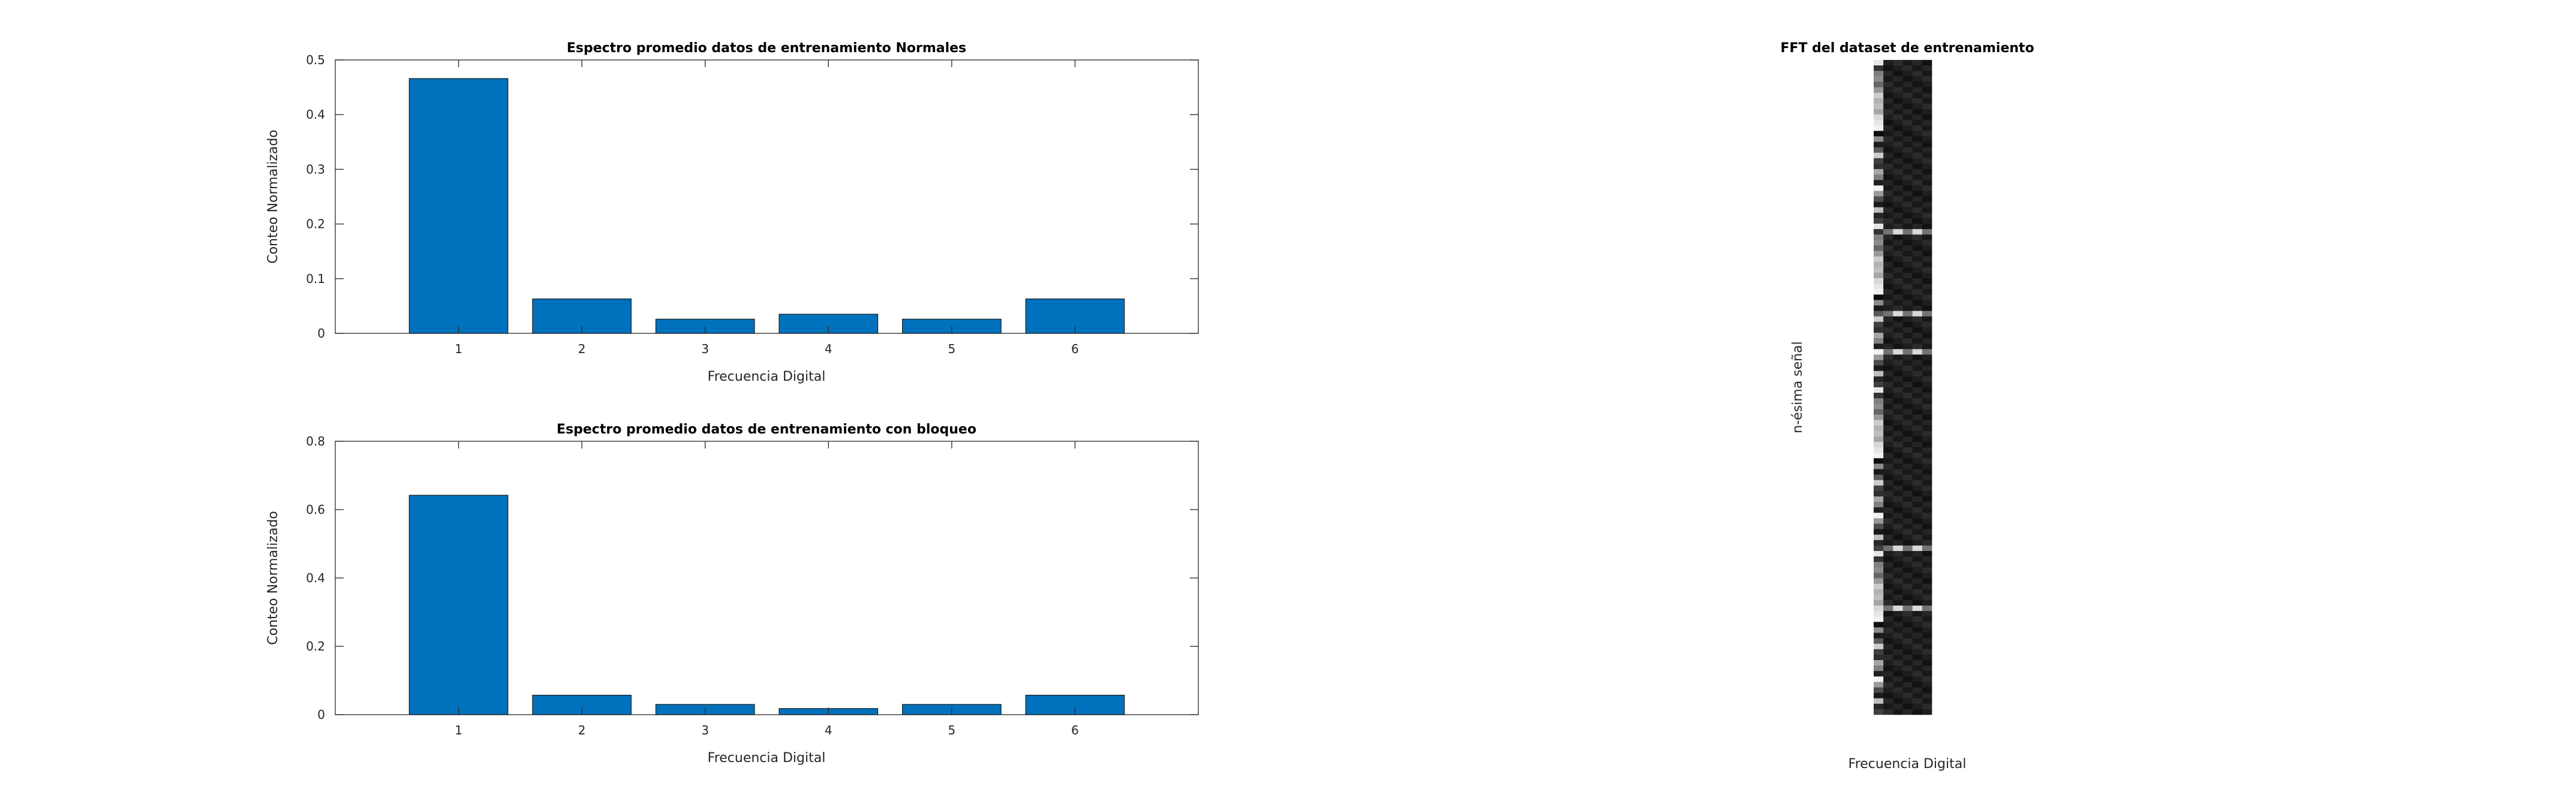  Describe the element at coordinates (767, 377) in the screenshot. I see `x-axis-label: Frecuencia Digital` at that location.